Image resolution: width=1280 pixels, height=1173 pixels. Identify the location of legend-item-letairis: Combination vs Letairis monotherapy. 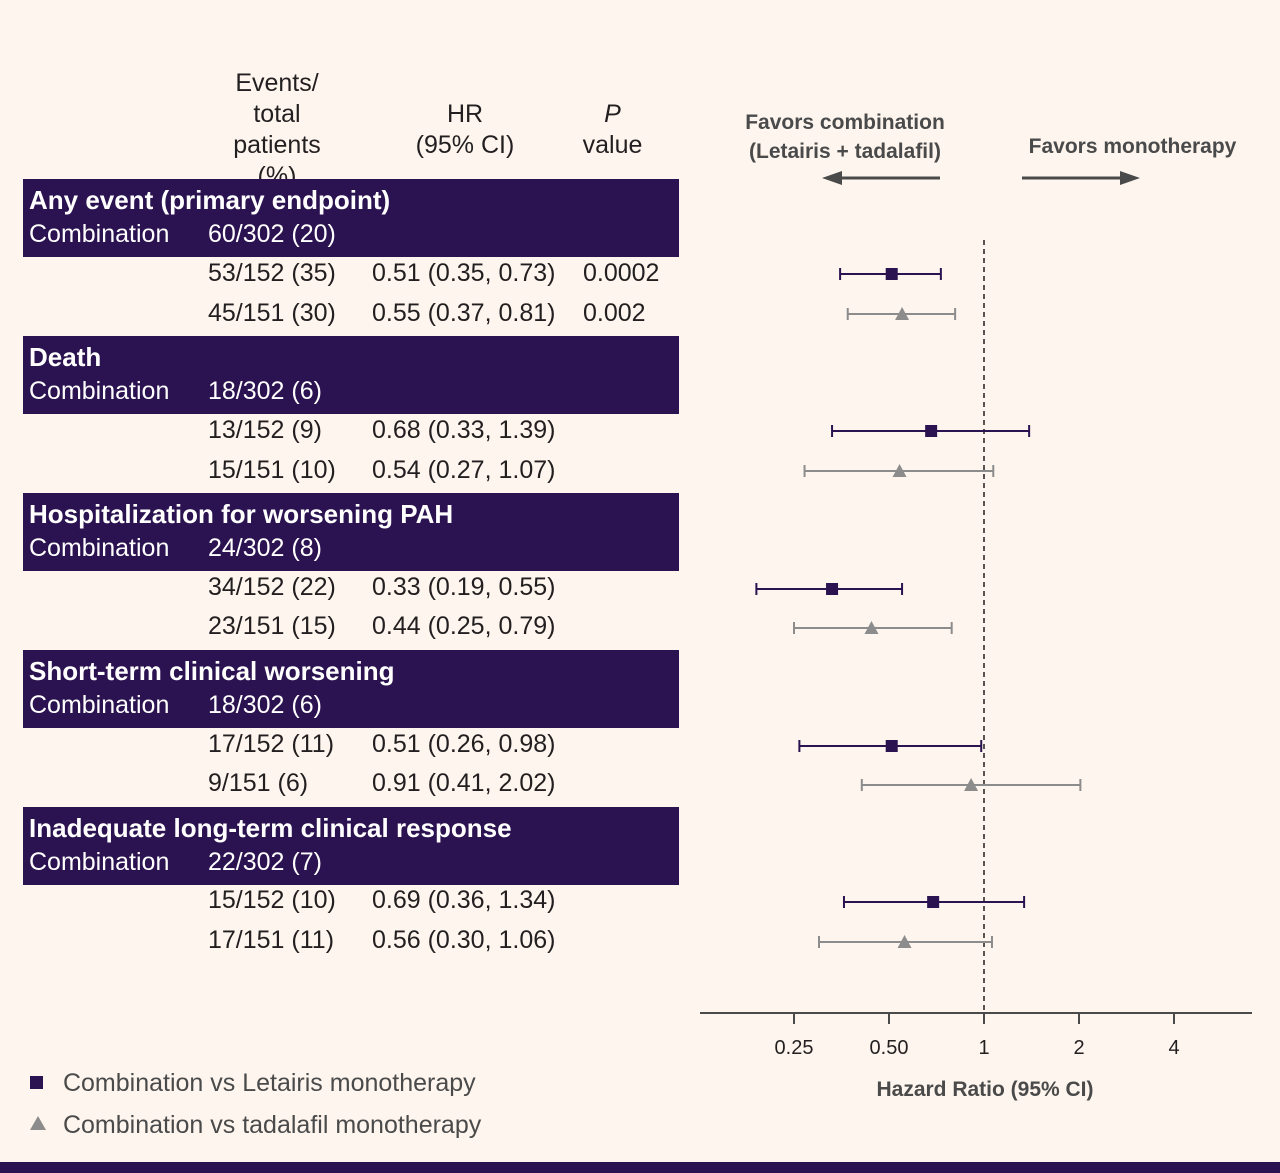
(253, 1083).